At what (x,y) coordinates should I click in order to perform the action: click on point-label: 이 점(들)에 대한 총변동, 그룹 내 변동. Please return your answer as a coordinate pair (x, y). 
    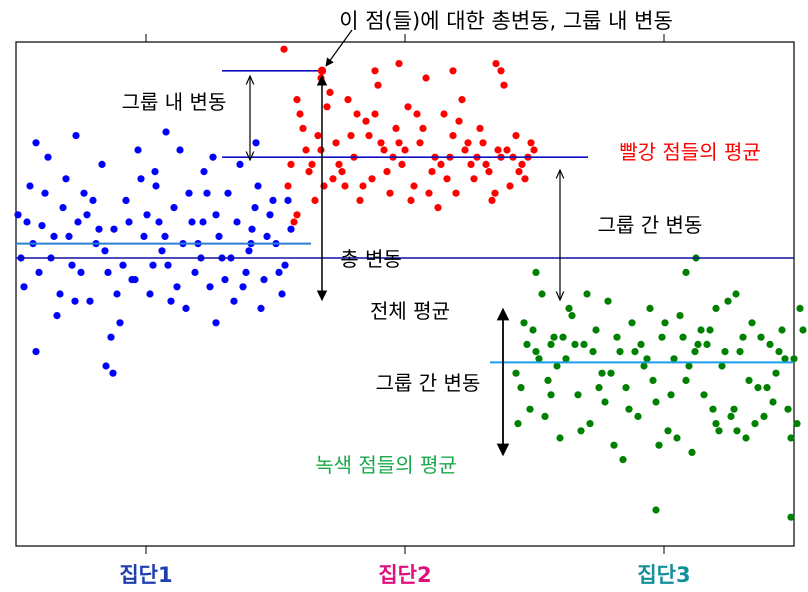
    Looking at the image, I should click on (506, 21).